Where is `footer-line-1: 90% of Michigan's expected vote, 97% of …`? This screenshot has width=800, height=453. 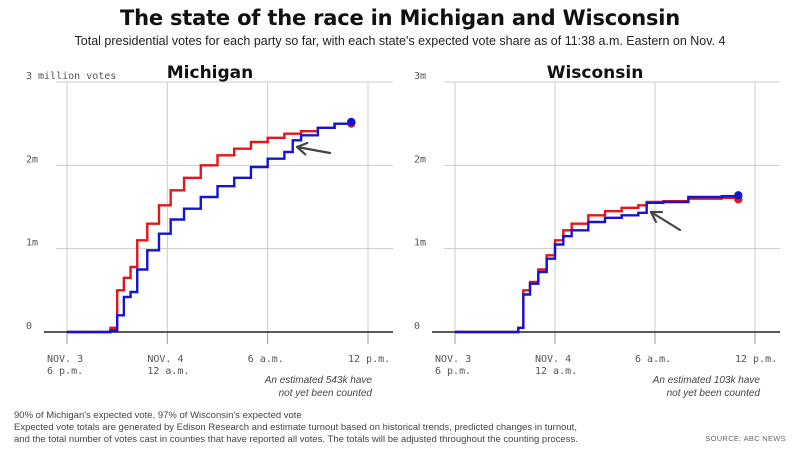
footer-line-1: 90% of Michigan's expected vote, 97% of … is located at coordinates (158, 415).